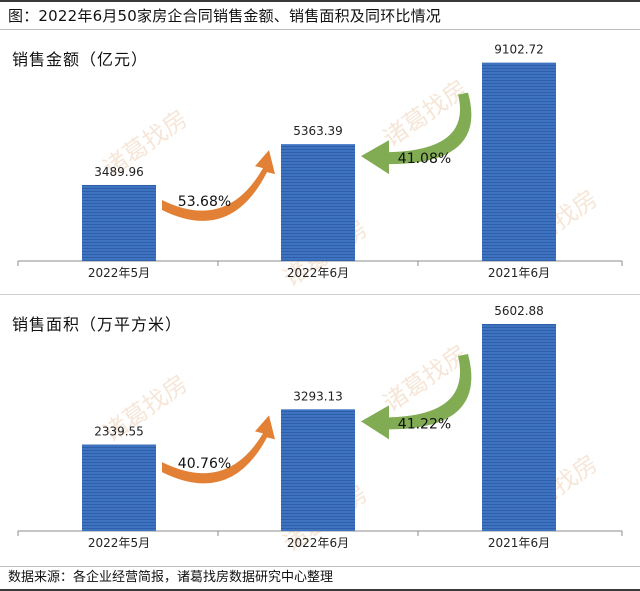 The height and width of the screenshot is (591, 640). What do you see at coordinates (318, 131) in the screenshot?
I see `bar-value-label: 5363.39` at bounding box center [318, 131].